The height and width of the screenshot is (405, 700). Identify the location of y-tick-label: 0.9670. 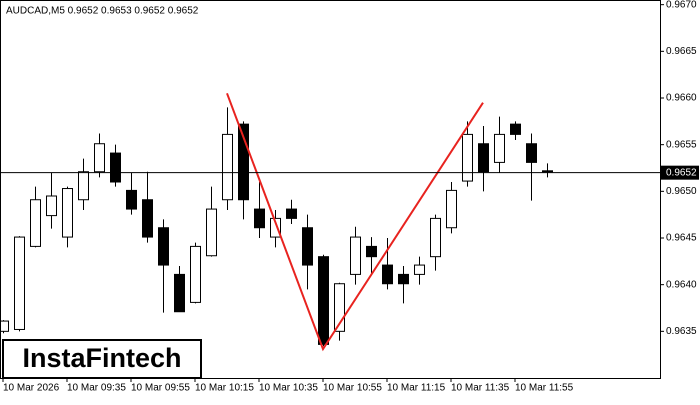
(681, 5).